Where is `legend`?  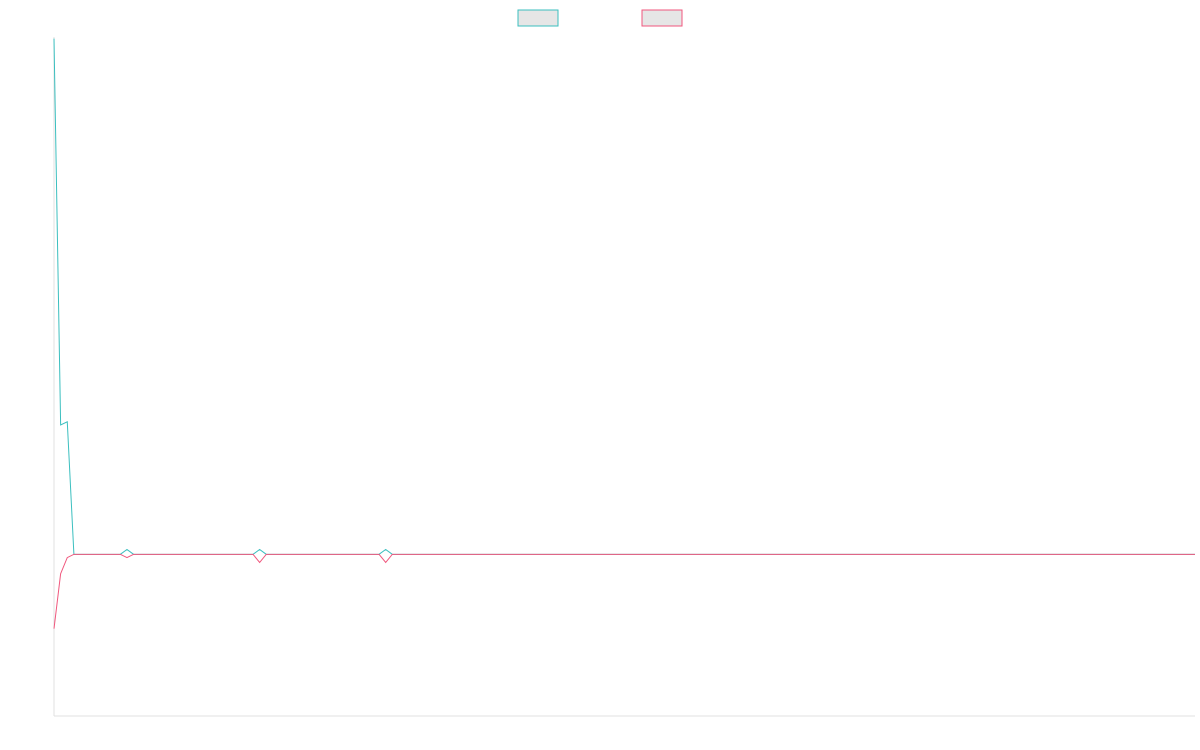 legend is located at coordinates (600, 18).